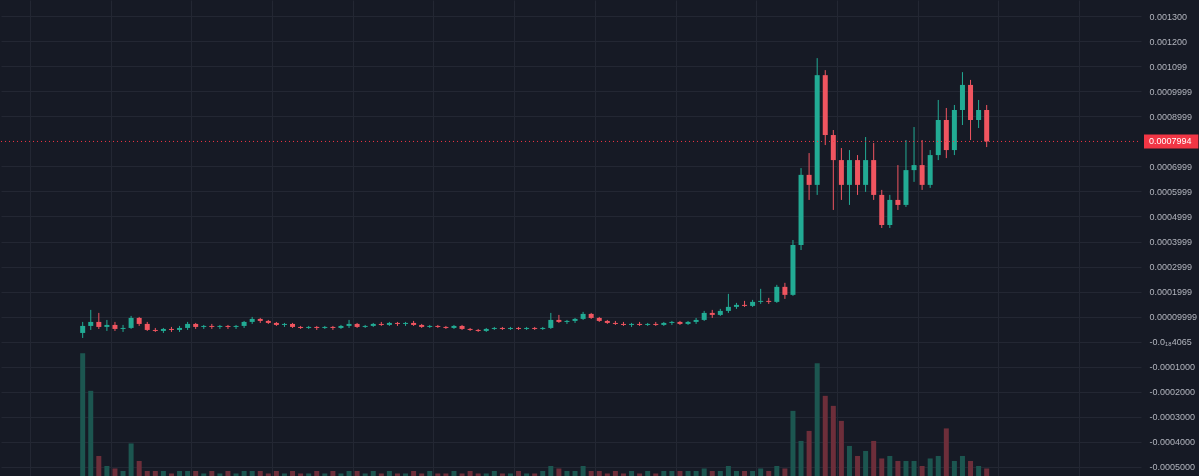  I want to click on y-tick-label: -0.0003000, so click(1172, 417).